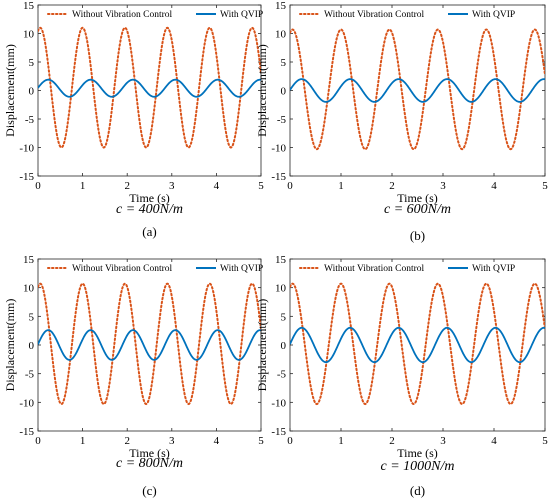 Image resolution: width=550 pixels, height=502 pixels. I want to click on parameter-caption: c = 1000N/m, so click(418, 466).